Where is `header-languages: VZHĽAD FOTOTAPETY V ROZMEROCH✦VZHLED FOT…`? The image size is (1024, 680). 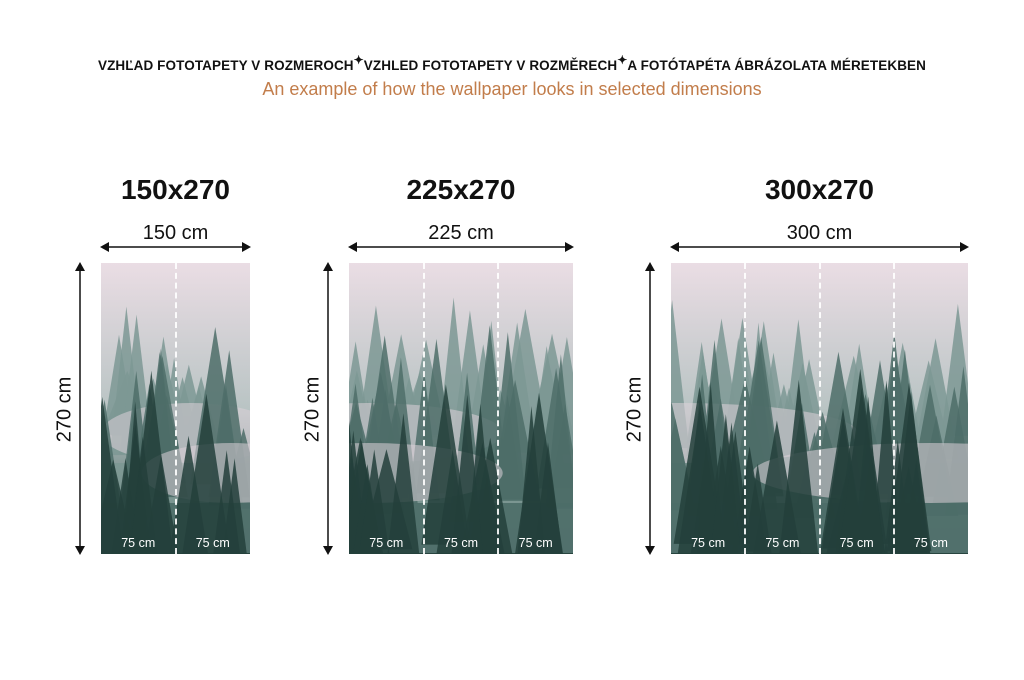
header-languages: VZHĽAD FOTOTAPETY V ROZMEROCH✦VZHLED FOT… is located at coordinates (512, 63).